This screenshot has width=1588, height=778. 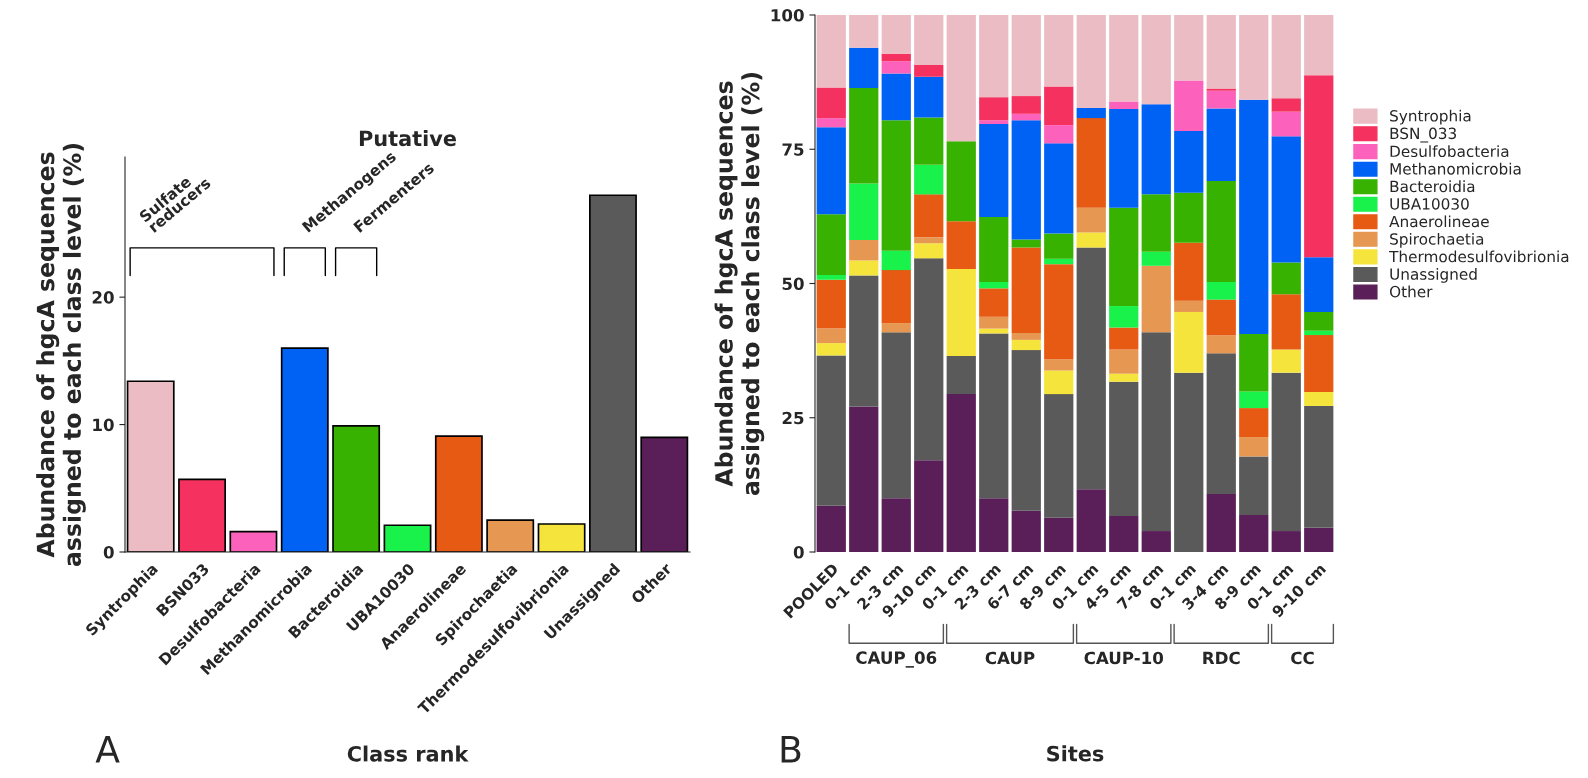 I want to click on text: CAUP, so click(x=1010, y=658).